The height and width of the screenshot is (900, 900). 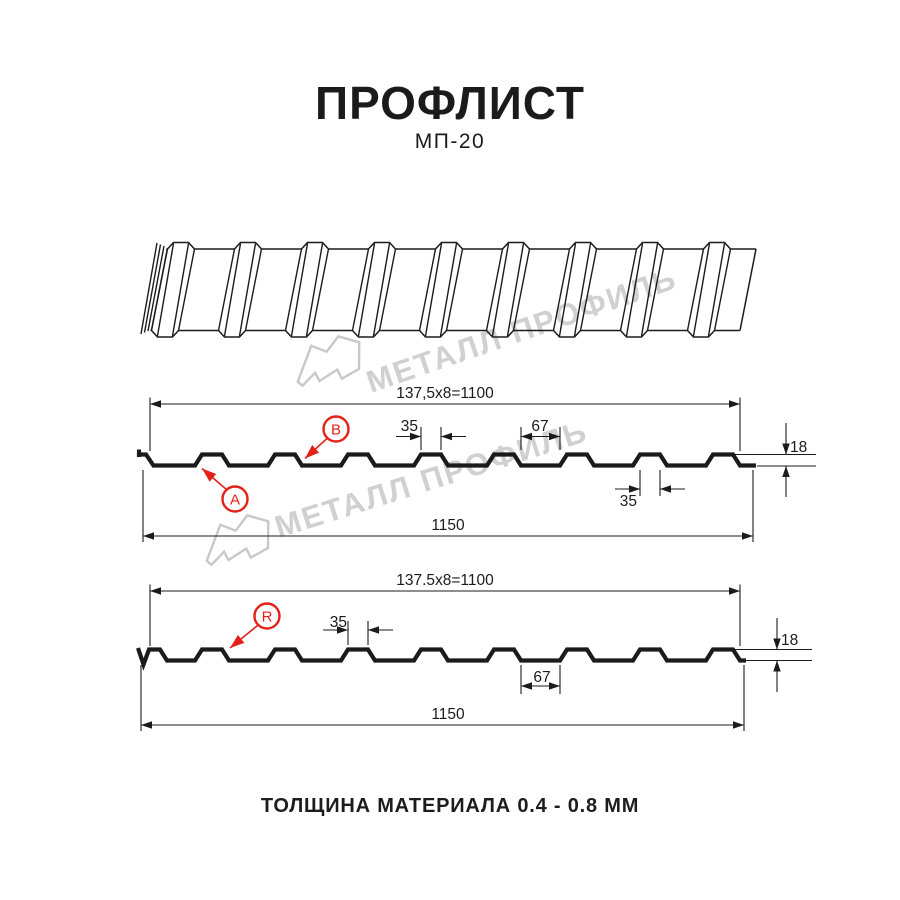 What do you see at coordinates (628, 501) in the screenshot?
I see `dim-rib-bottom-width: 35` at bounding box center [628, 501].